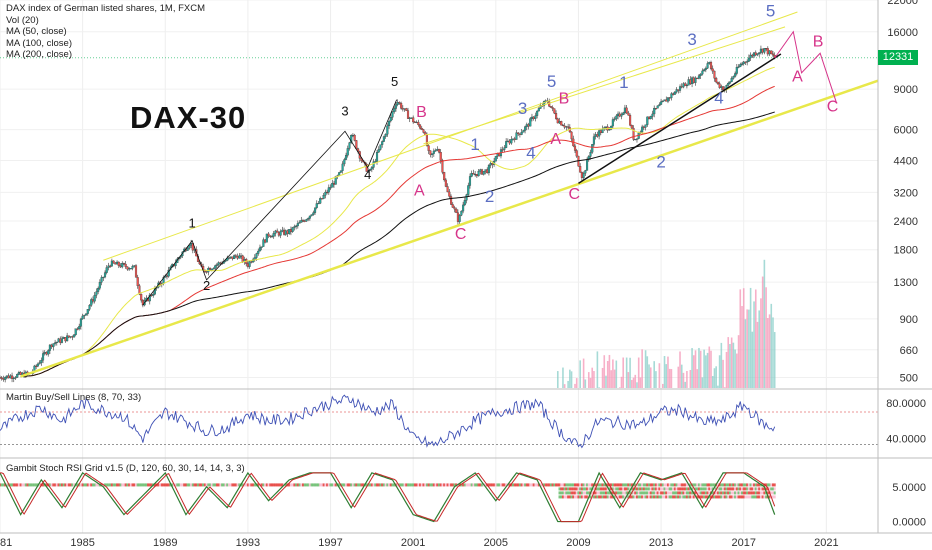  What do you see at coordinates (421, 112) in the screenshot?
I see `wave-label-pink: B` at bounding box center [421, 112].